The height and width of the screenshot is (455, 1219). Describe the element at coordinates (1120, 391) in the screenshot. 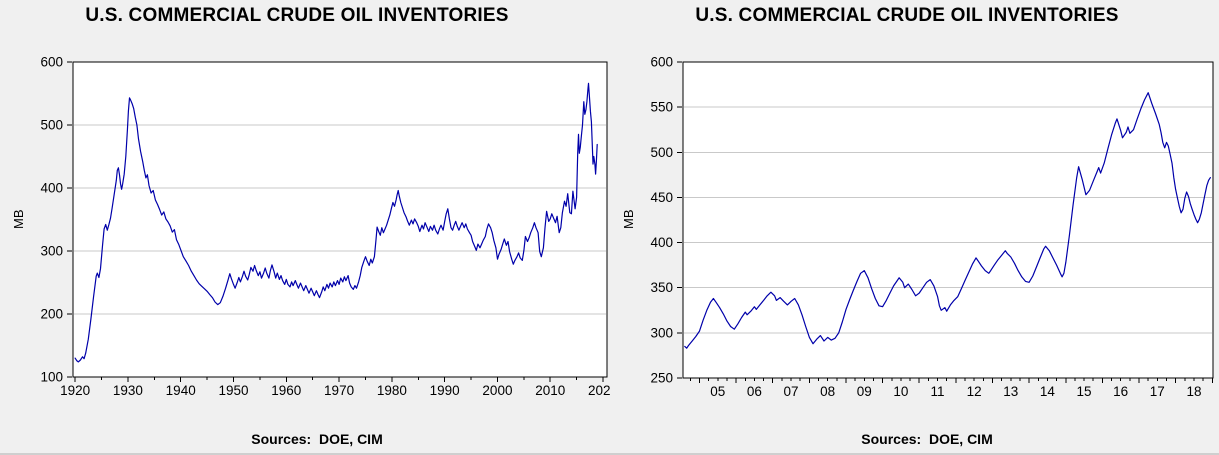

I see `svg-text: 16` at that location.